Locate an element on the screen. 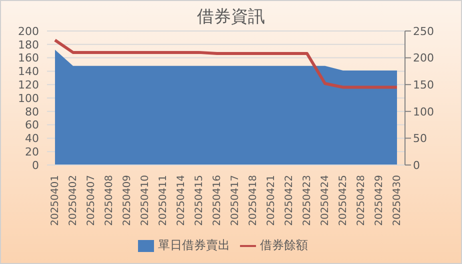 This screenshot has width=462, height=264. x-tick-label: 20250414 is located at coordinates (182, 200).